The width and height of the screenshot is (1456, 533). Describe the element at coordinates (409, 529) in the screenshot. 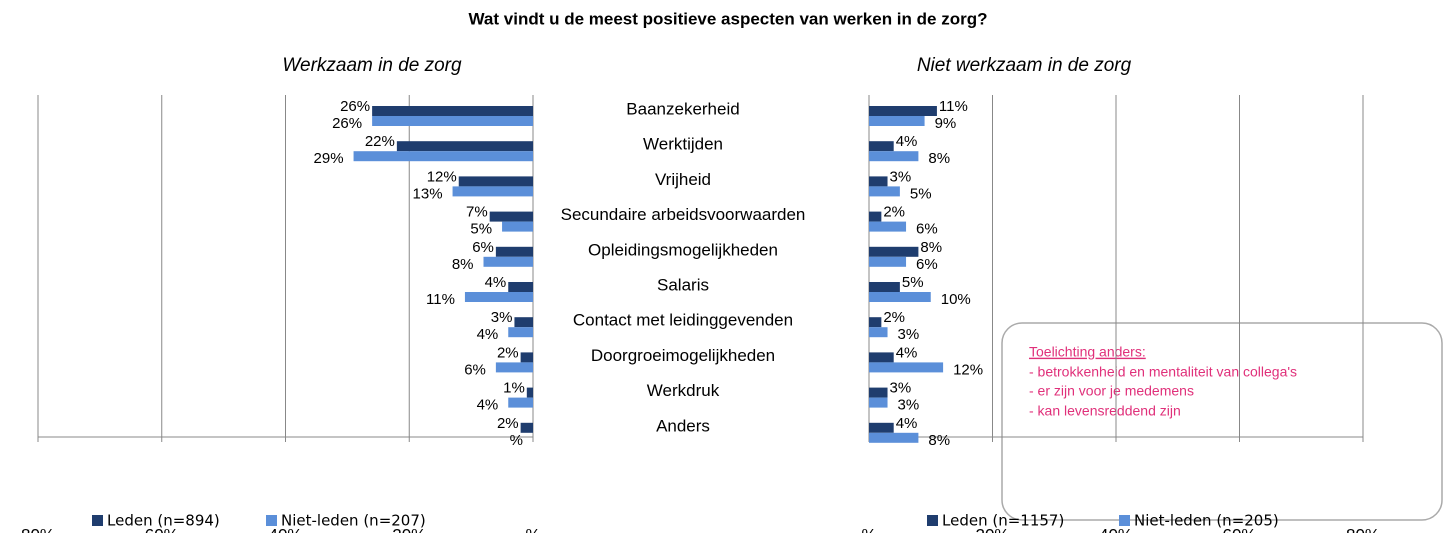

I see `x-tick-label: 20%` at that location.